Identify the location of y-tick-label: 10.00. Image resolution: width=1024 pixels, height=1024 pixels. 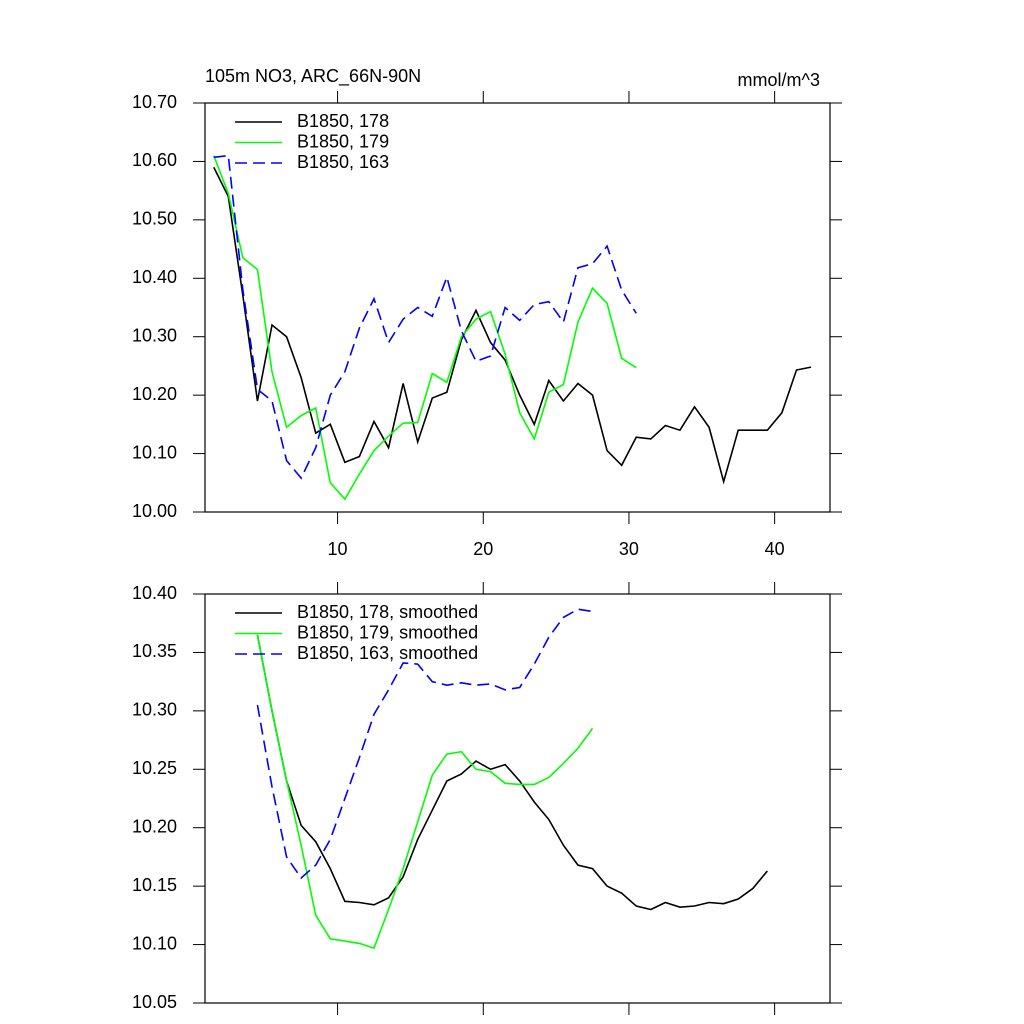
(154, 511).